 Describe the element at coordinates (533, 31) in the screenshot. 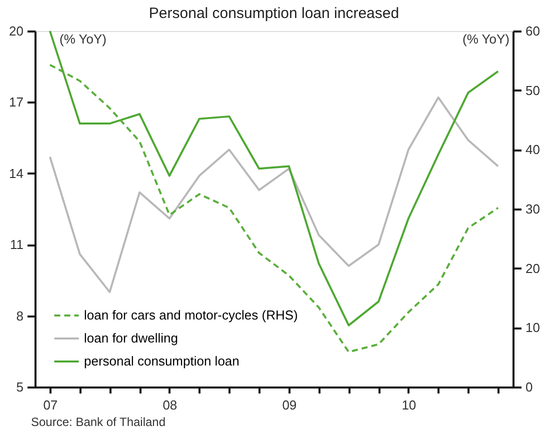

I see `y2-tick-label: 60` at that location.